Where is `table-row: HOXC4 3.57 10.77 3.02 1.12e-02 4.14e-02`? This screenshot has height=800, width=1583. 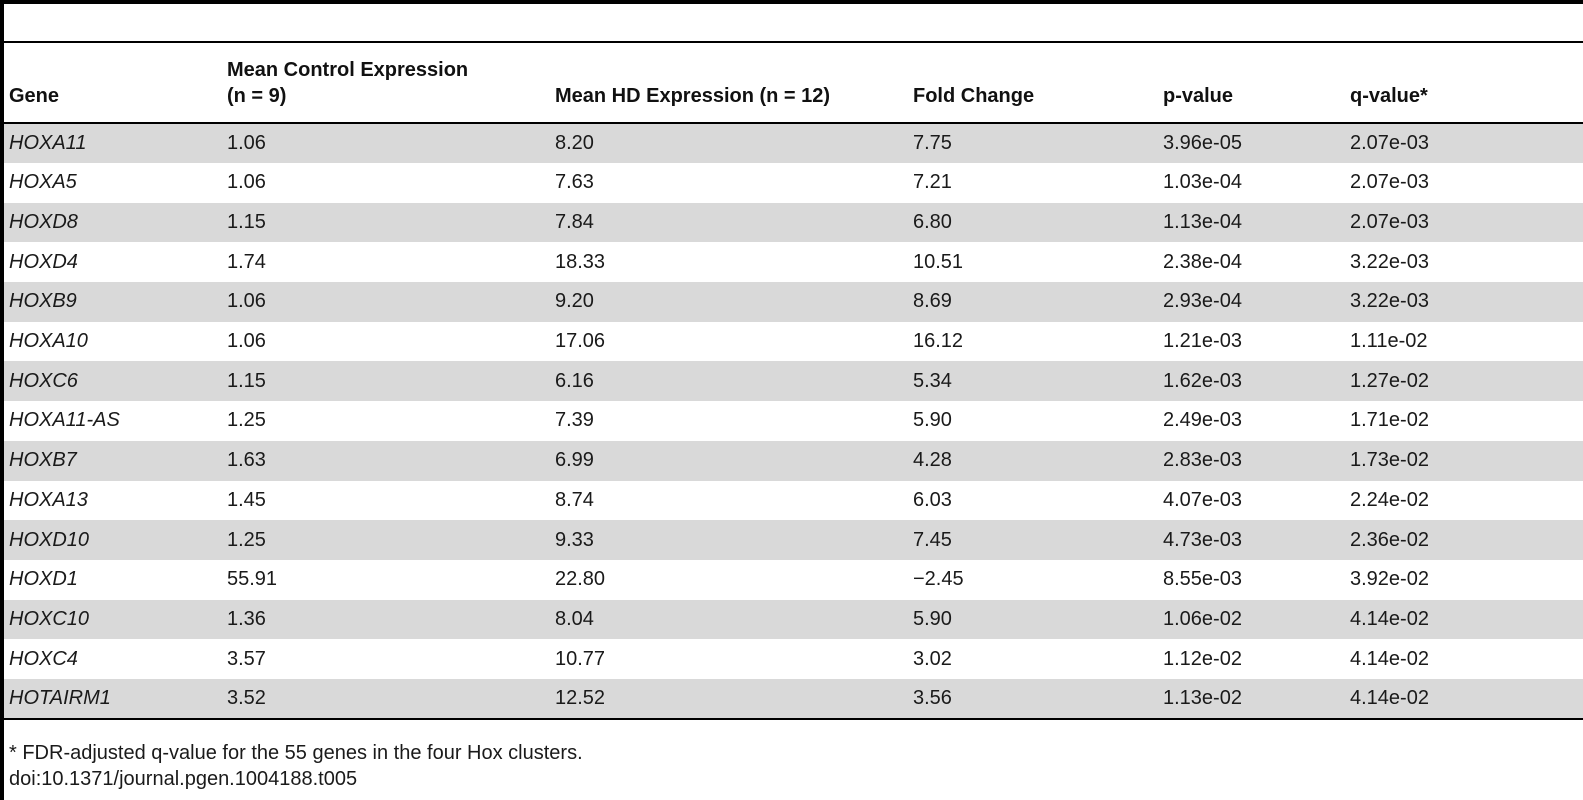
table-row: HOXC4 3.57 10.77 3.02 1.12e-02 4.14e-02 is located at coordinates (793, 659).